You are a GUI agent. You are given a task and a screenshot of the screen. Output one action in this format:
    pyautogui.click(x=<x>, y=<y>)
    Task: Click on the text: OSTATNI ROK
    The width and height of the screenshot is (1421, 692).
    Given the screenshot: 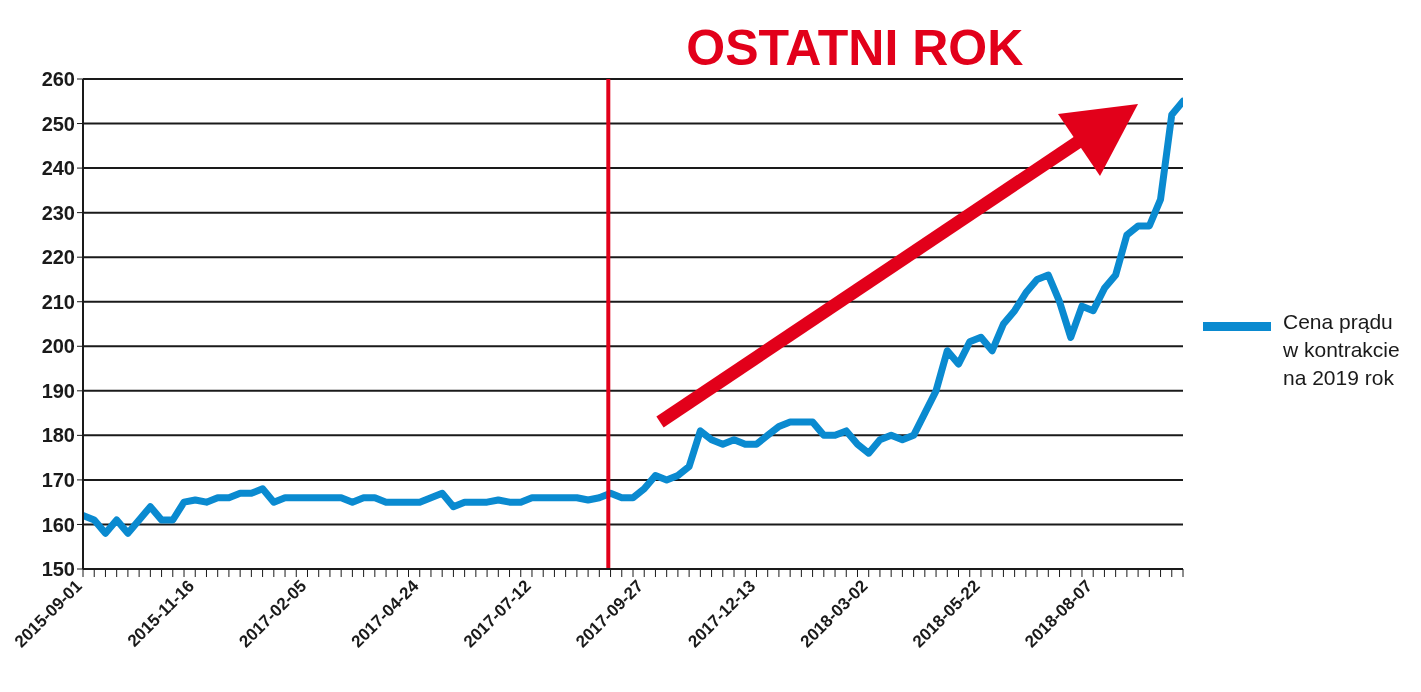 What is the action you would take?
    pyautogui.click(x=855, y=48)
    